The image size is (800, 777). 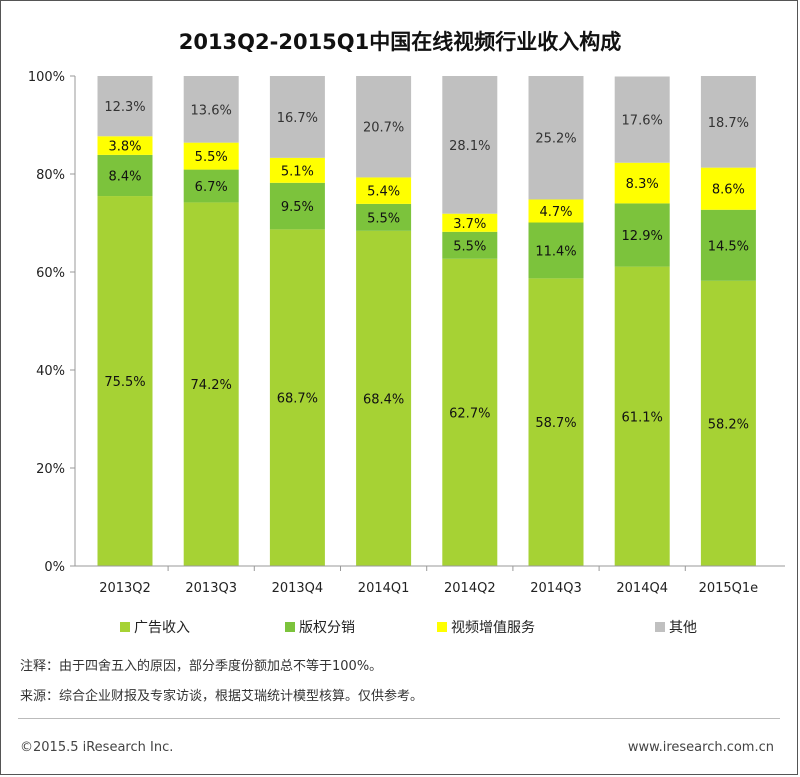 I want to click on data-label-ad: 75.5%, so click(x=124, y=382).